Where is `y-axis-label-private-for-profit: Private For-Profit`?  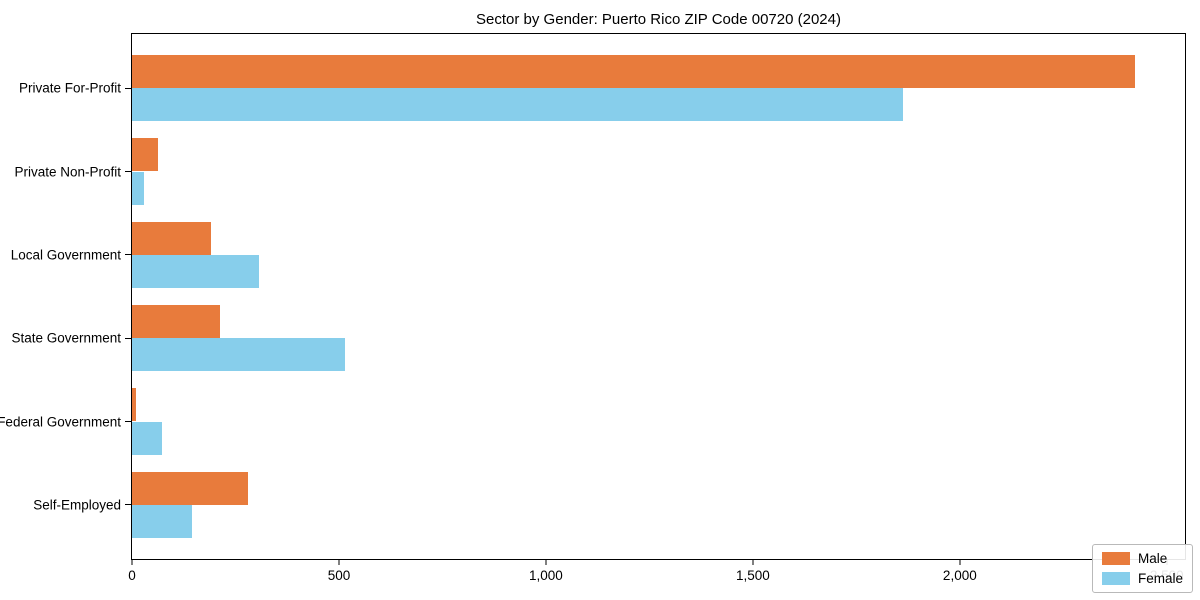 y-axis-label-private-for-profit: Private For-Profit is located at coordinates (69, 88).